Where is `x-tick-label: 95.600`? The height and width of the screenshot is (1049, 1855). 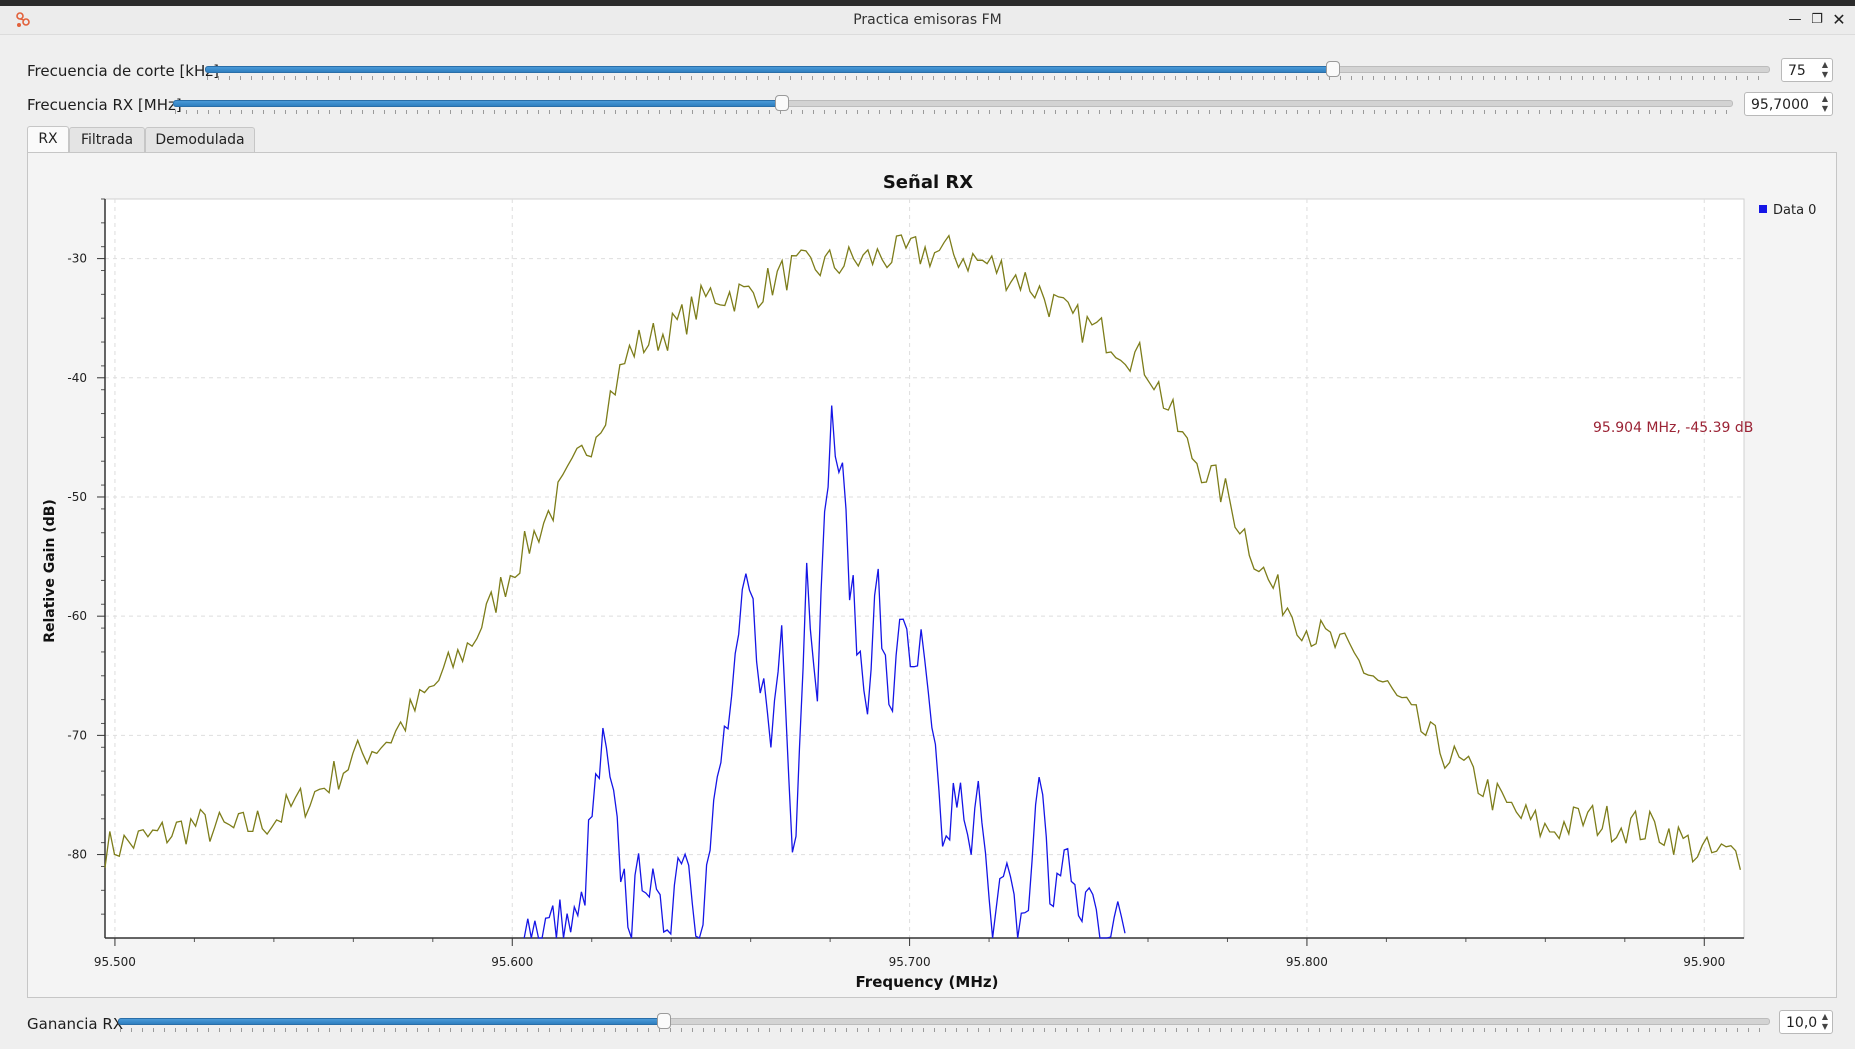
x-tick-label: 95.600 is located at coordinates (512, 962).